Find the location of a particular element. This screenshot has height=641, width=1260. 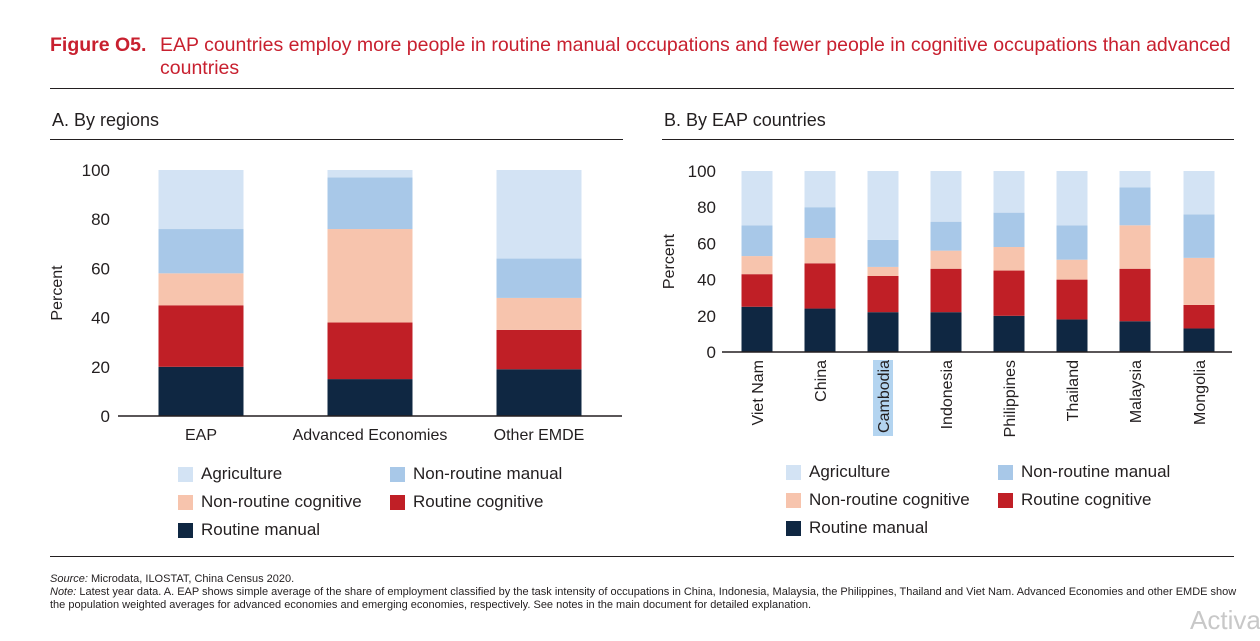

category-label: EAP is located at coordinates (201, 435).